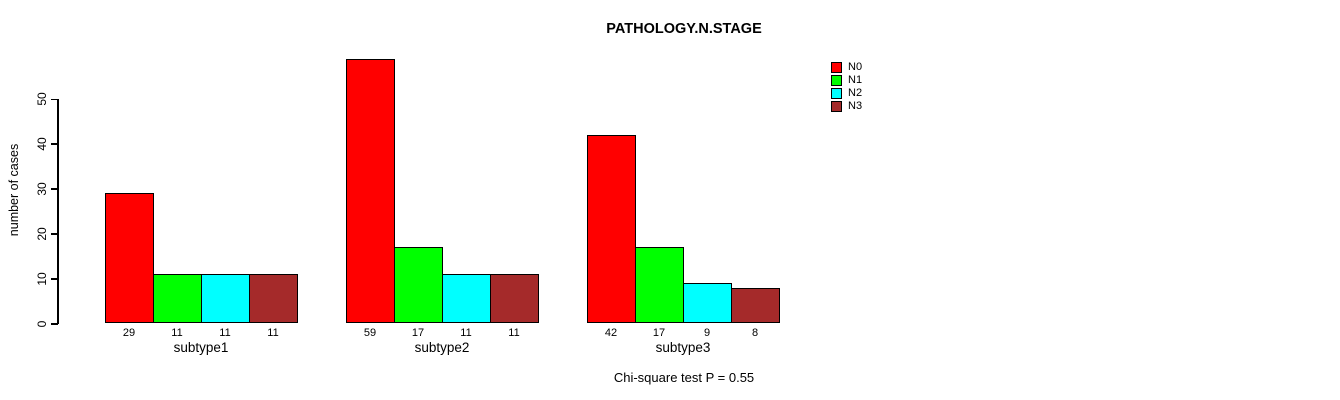  What do you see at coordinates (42, 144) in the screenshot?
I see `y-tick-label: 40` at bounding box center [42, 144].